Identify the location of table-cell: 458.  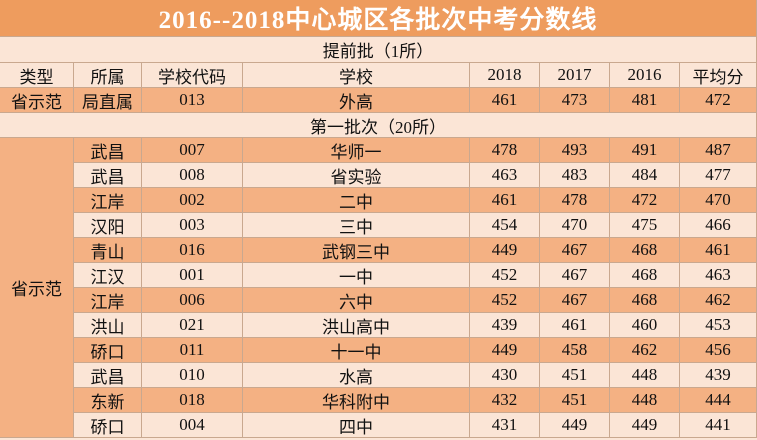
(575, 350).